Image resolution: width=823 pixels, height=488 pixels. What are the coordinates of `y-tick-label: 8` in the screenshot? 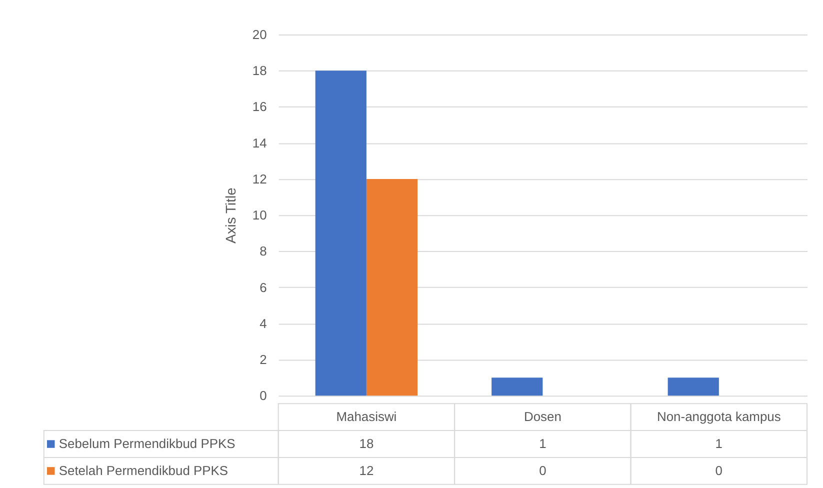 It's located at (263, 251).